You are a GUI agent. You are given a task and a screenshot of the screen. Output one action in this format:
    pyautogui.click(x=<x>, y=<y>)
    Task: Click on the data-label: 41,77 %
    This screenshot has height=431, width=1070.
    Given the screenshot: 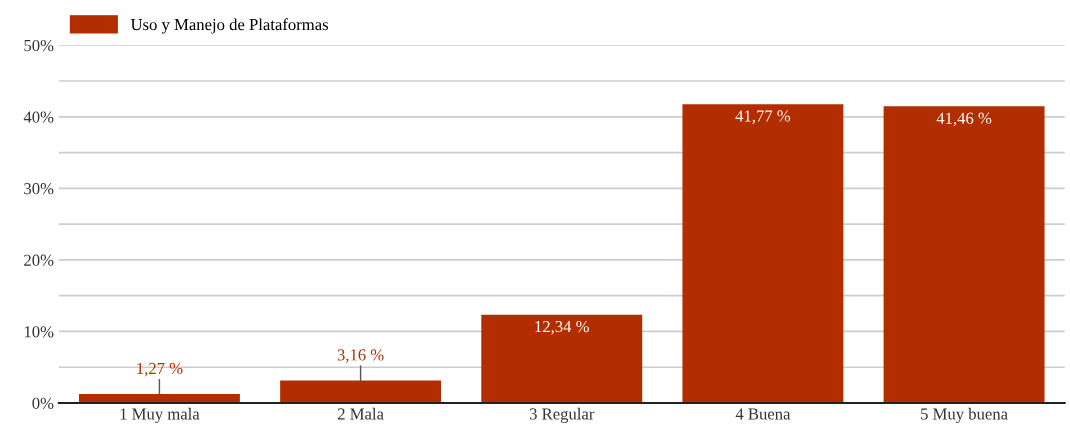 What is the action you would take?
    pyautogui.click(x=763, y=117)
    